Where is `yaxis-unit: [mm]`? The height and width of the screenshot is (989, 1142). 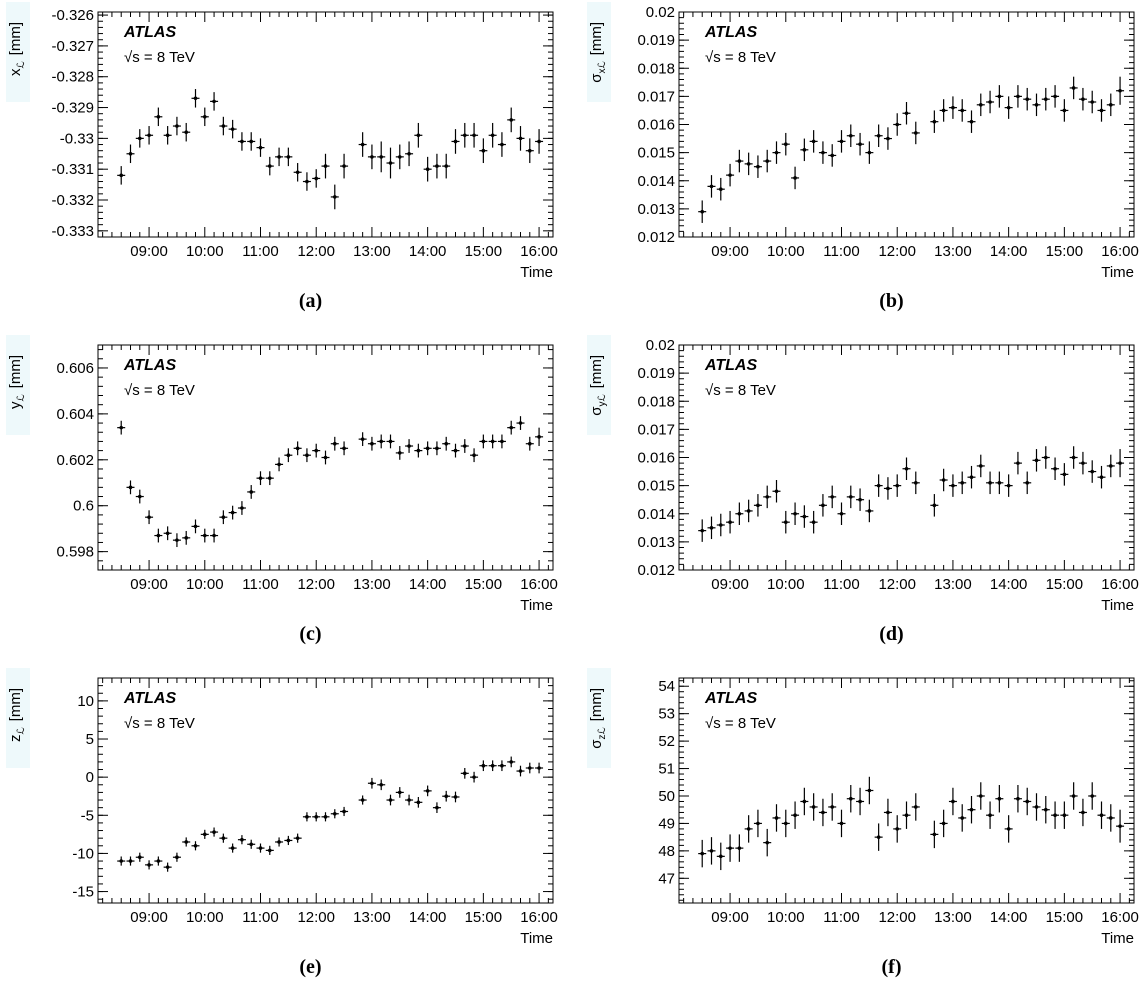 yaxis-unit: [mm] is located at coordinates (15, 371).